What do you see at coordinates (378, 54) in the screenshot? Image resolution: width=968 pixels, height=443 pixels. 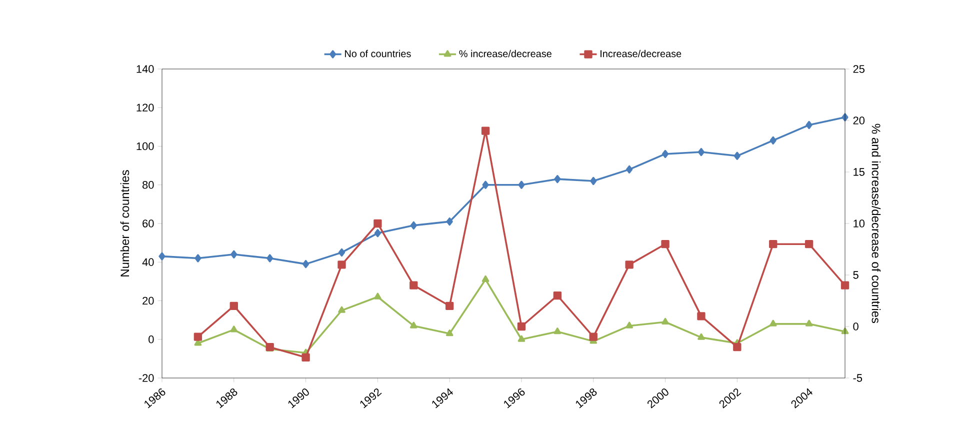 I see `legend-label: No of countries` at bounding box center [378, 54].